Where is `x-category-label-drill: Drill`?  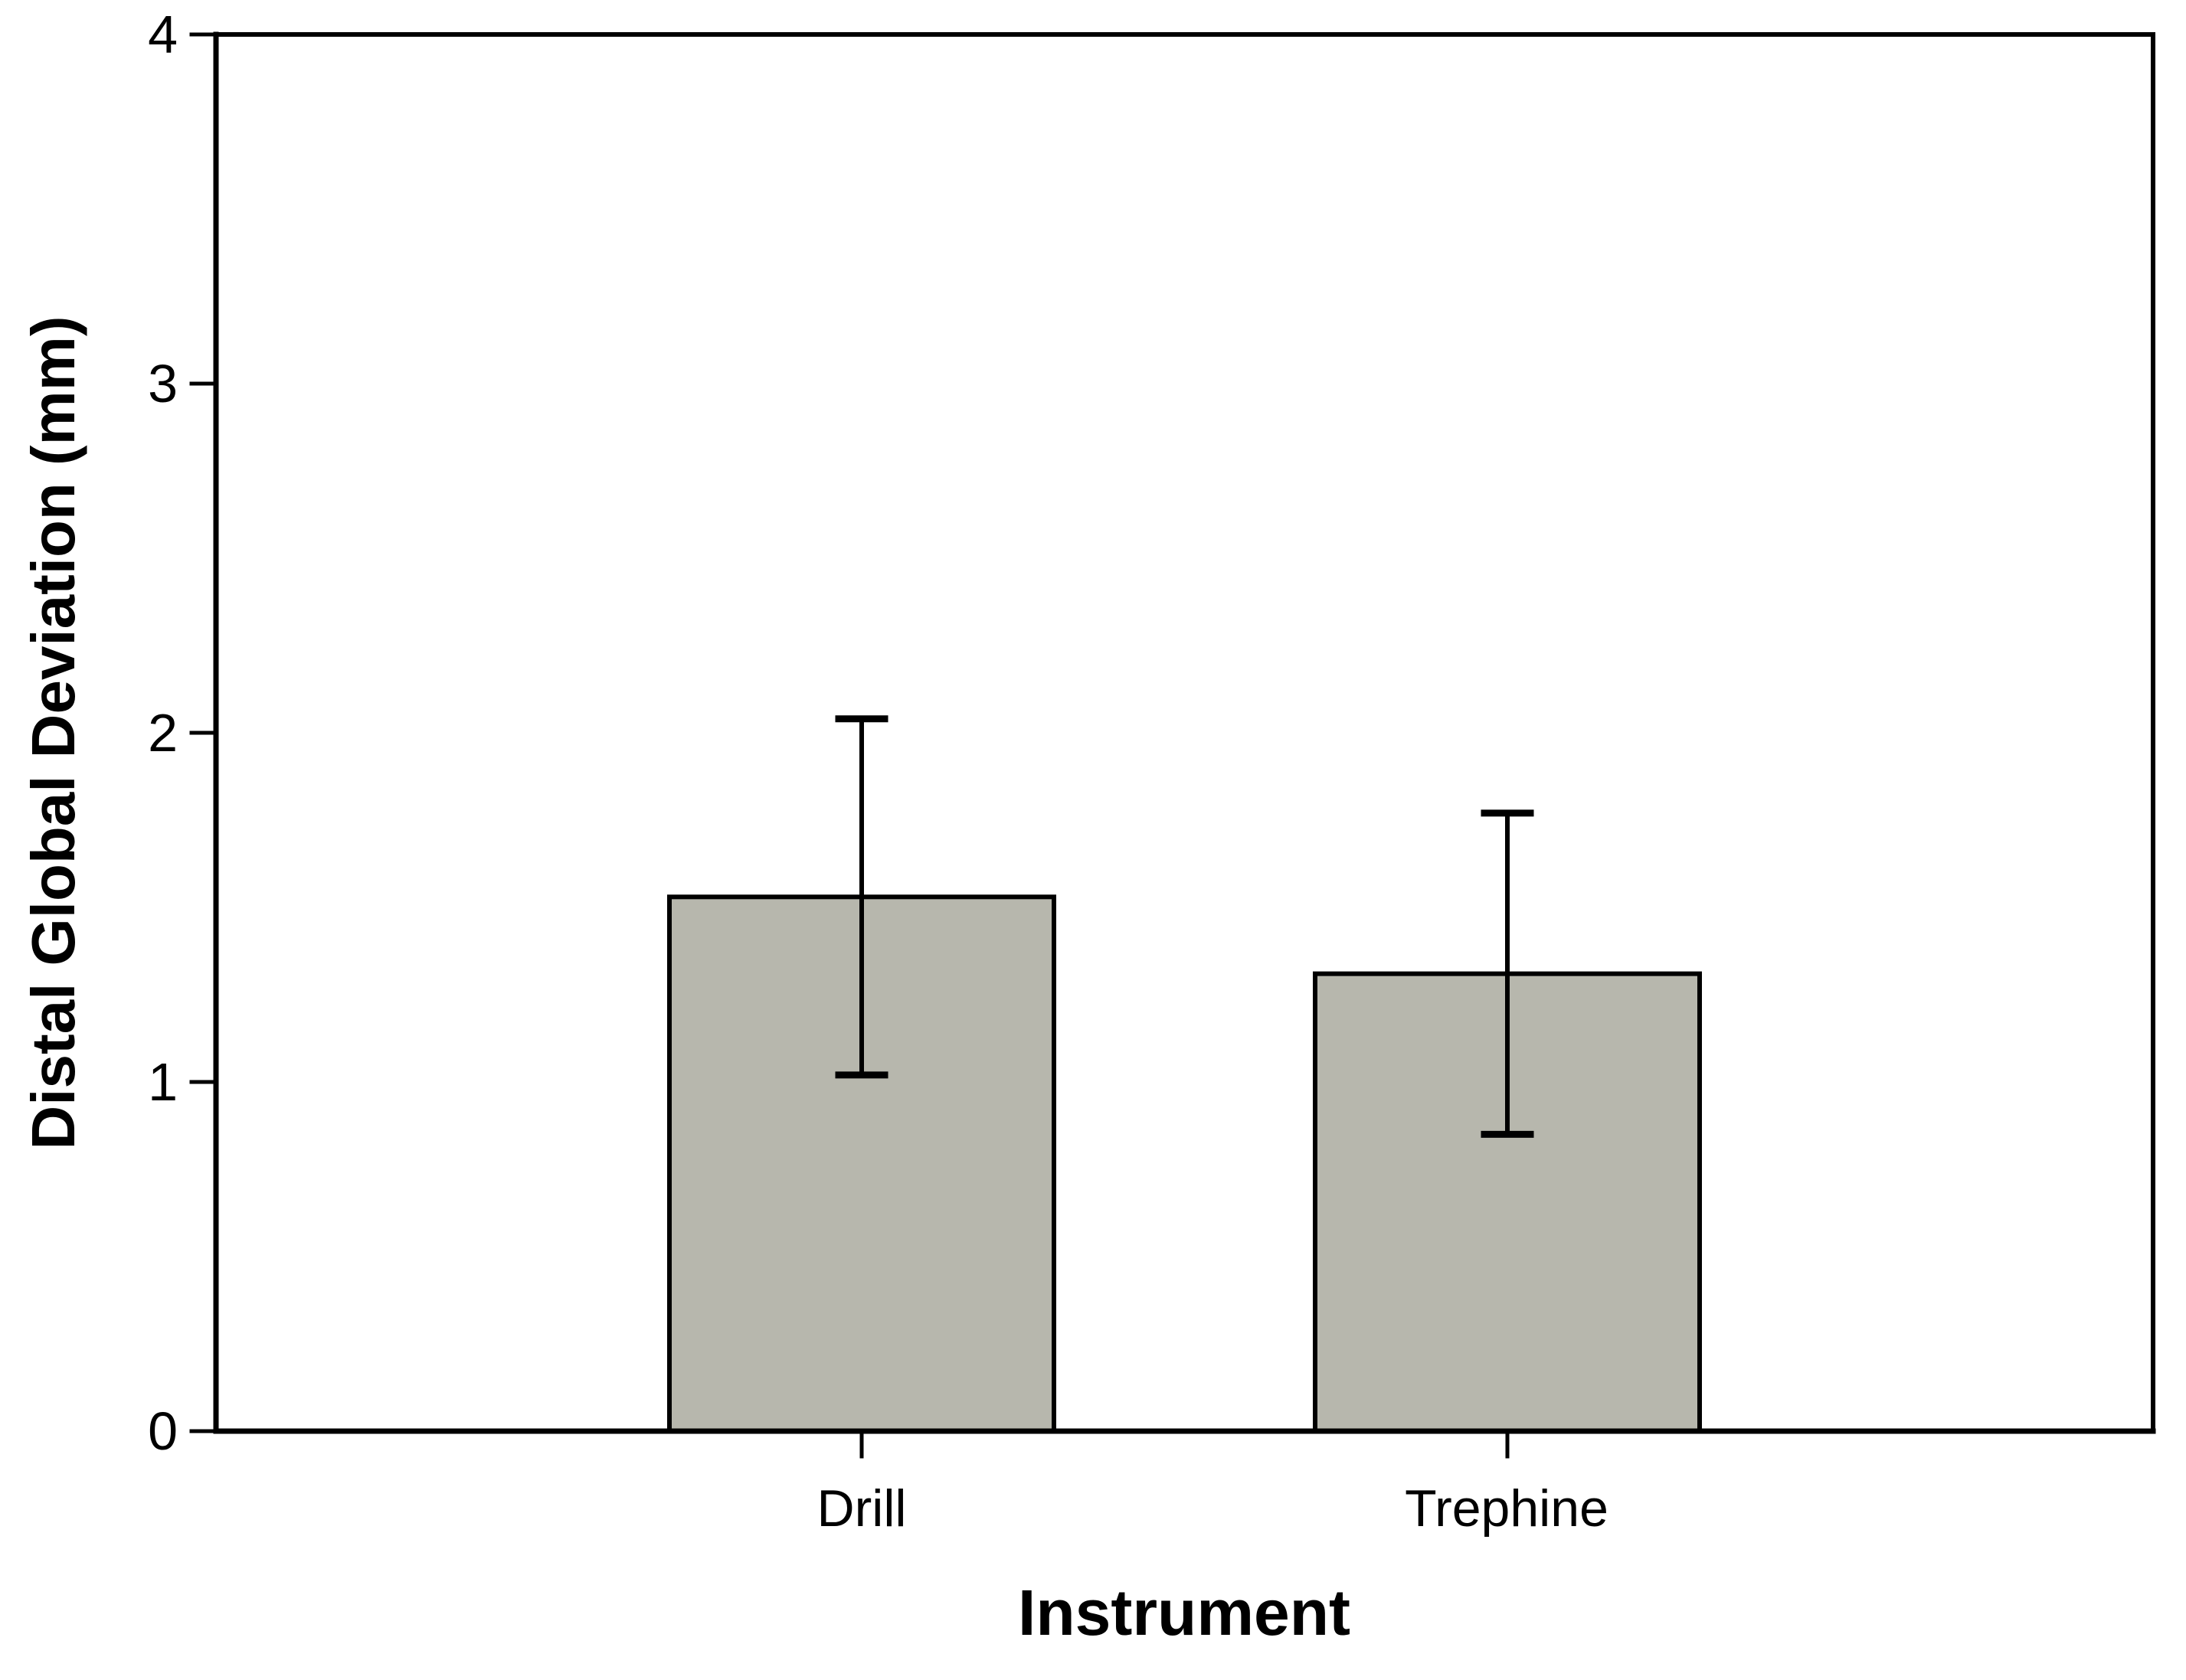 x-category-label-drill: Drill is located at coordinates (861, 1508).